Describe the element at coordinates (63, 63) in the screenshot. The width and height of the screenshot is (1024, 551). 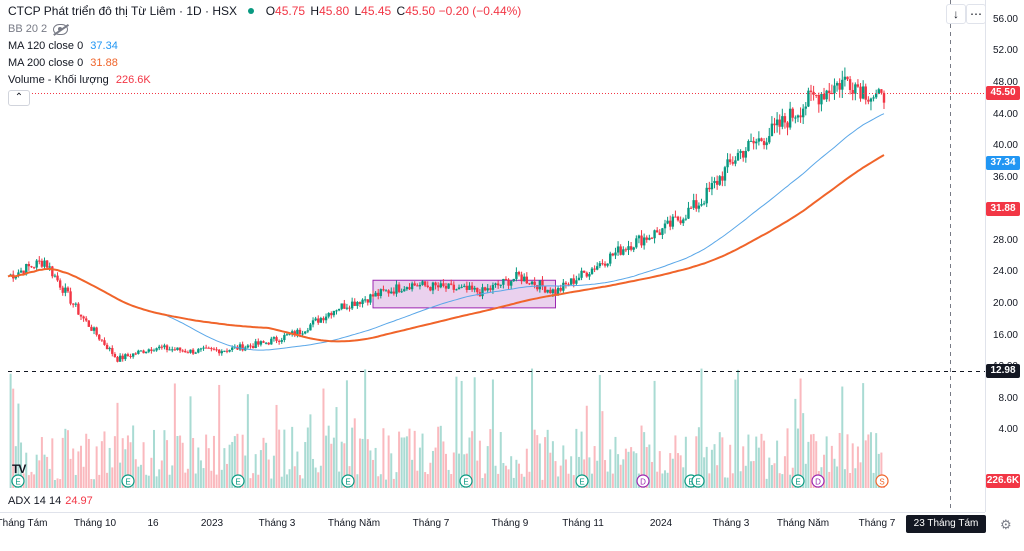
I see `ma200-legend: MA 200 close 0 31.88` at that location.